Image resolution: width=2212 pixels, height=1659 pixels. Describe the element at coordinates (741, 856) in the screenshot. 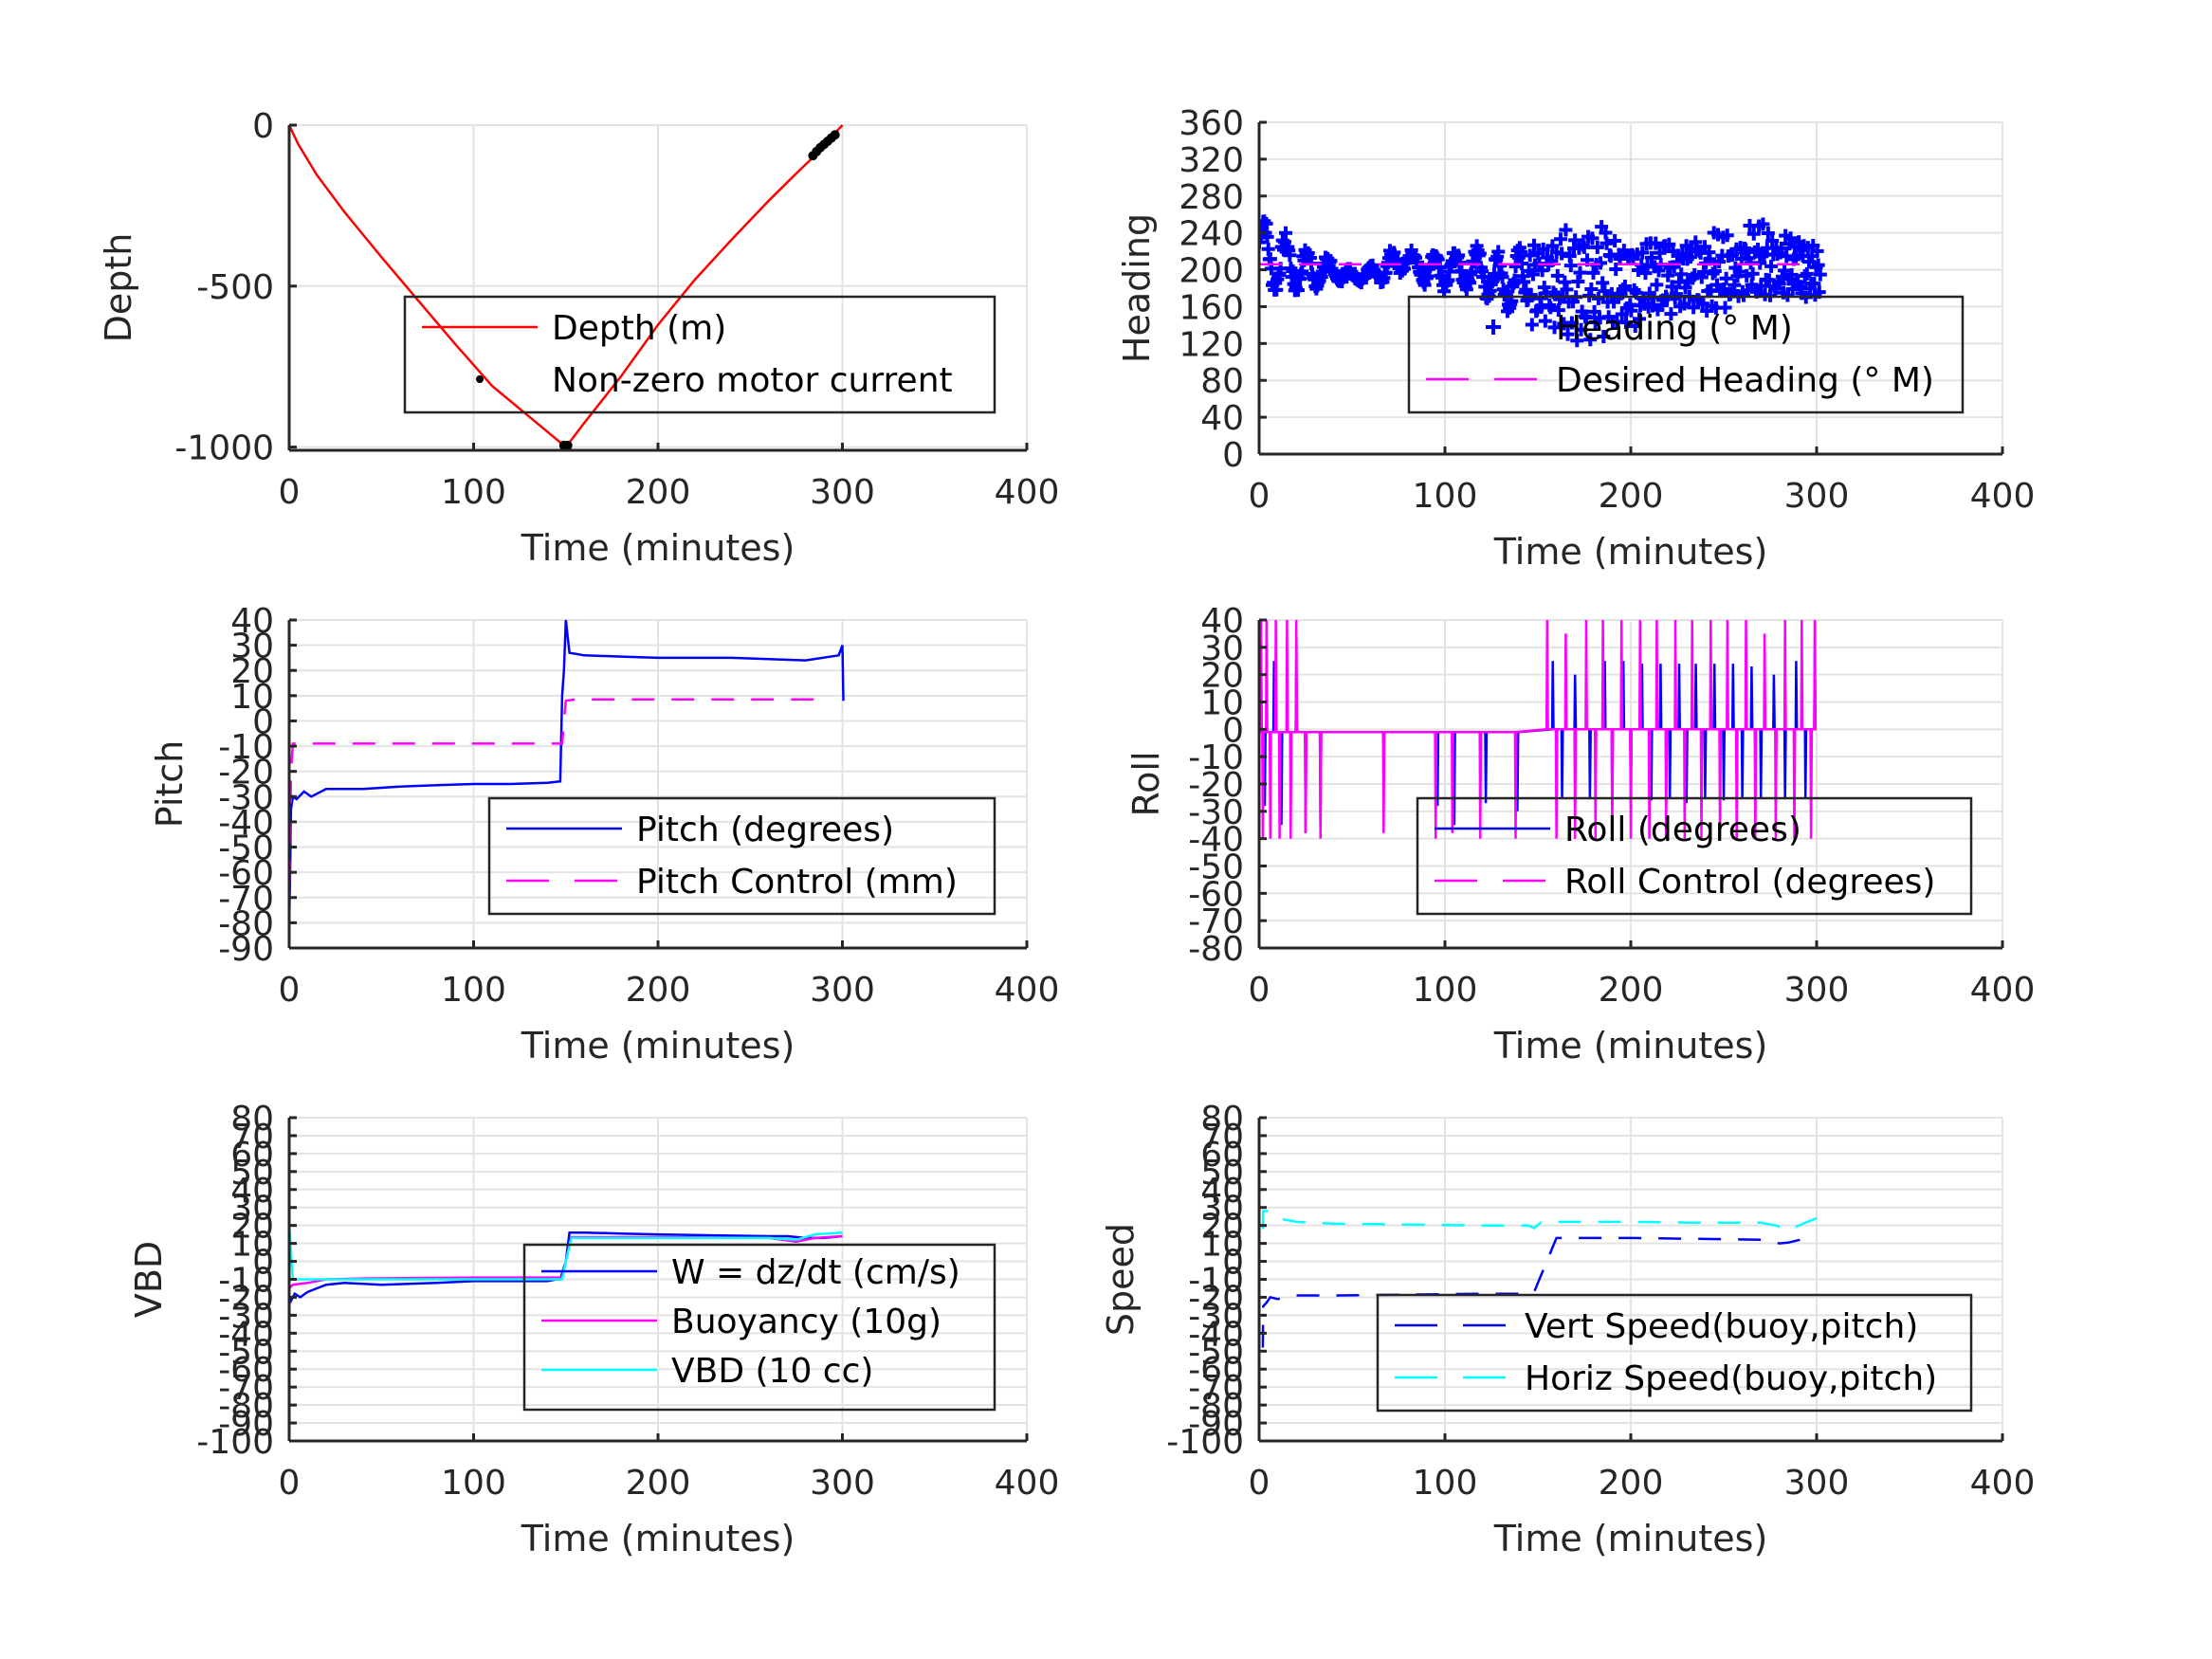

I see `legend: Pitch (degrees) Pitch Control (mm)` at that location.